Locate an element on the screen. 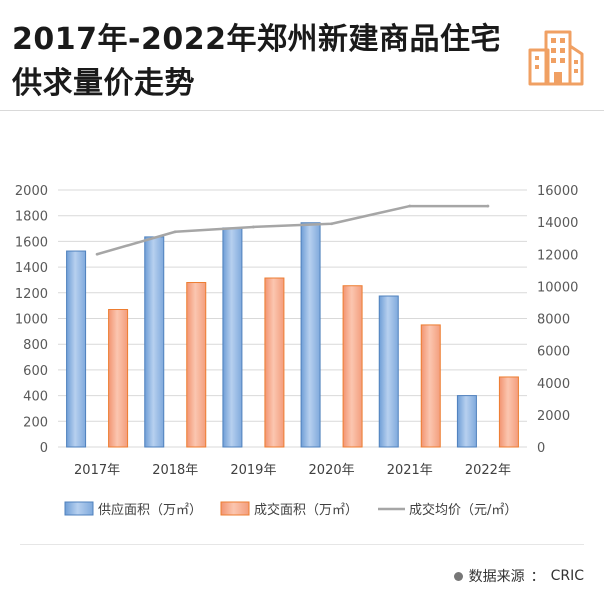 The width and height of the screenshot is (604, 613). y-left-tick-label: 2000 is located at coordinates (31, 191).